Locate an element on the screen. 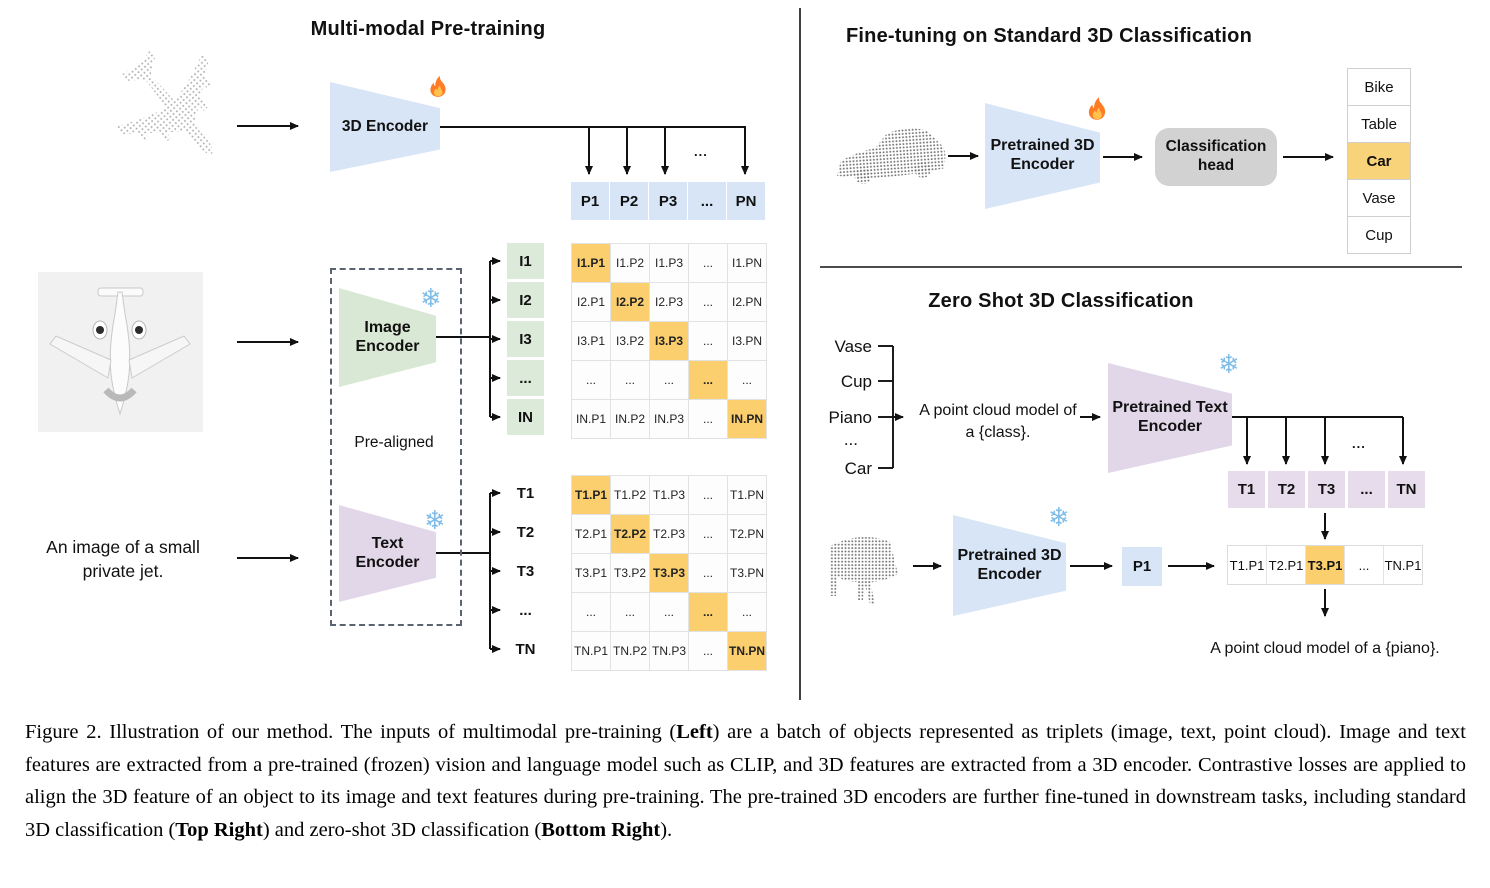  image-feature-cell: IN is located at coordinates (525, 417).